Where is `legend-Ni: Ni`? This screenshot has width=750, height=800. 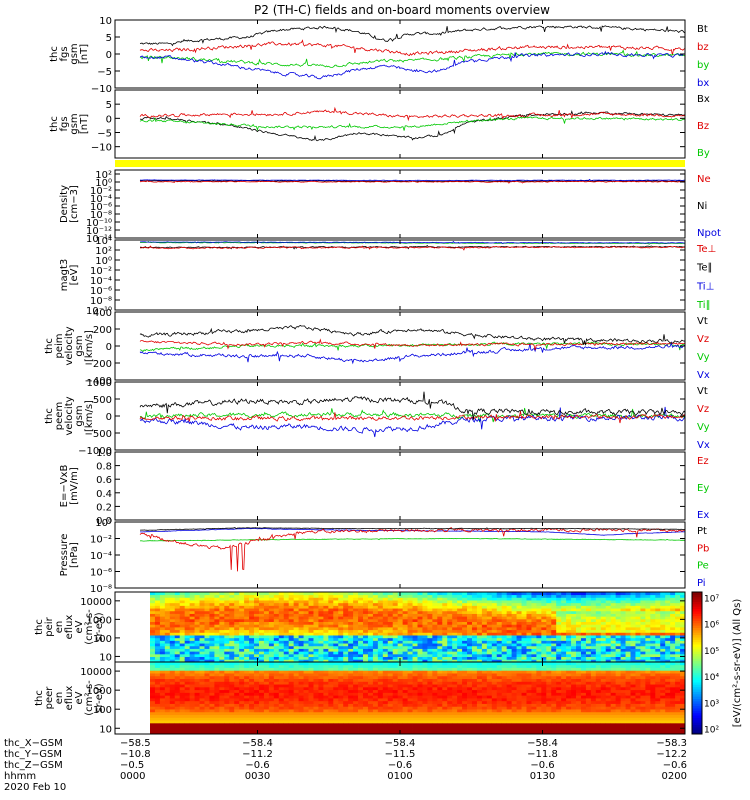
legend-Ni: Ni is located at coordinates (702, 206).